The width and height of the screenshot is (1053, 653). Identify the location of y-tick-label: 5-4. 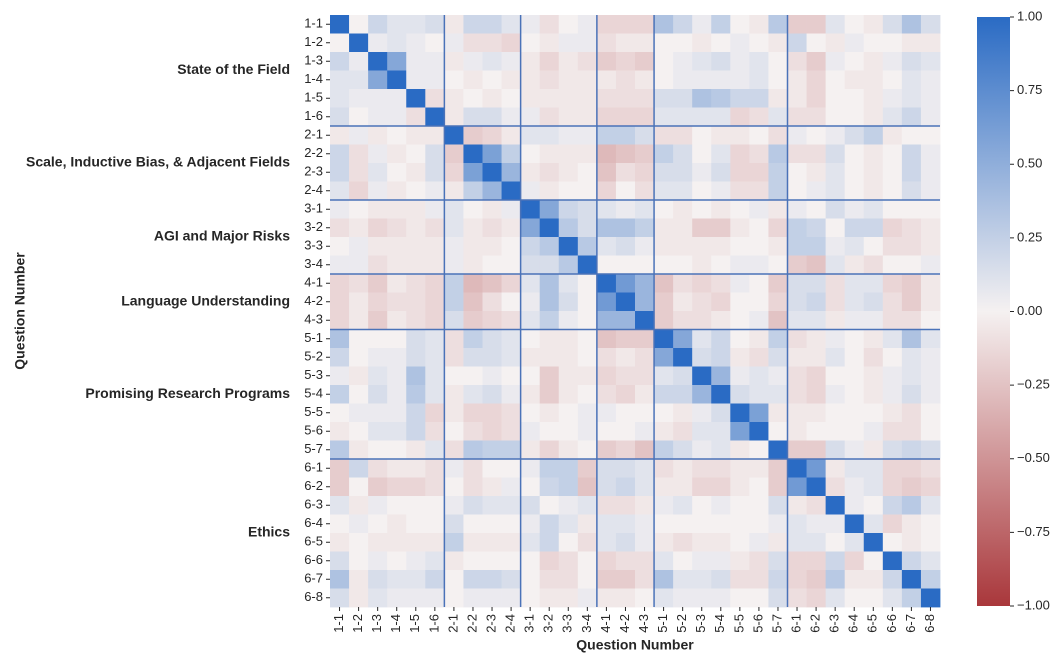
(313, 393).